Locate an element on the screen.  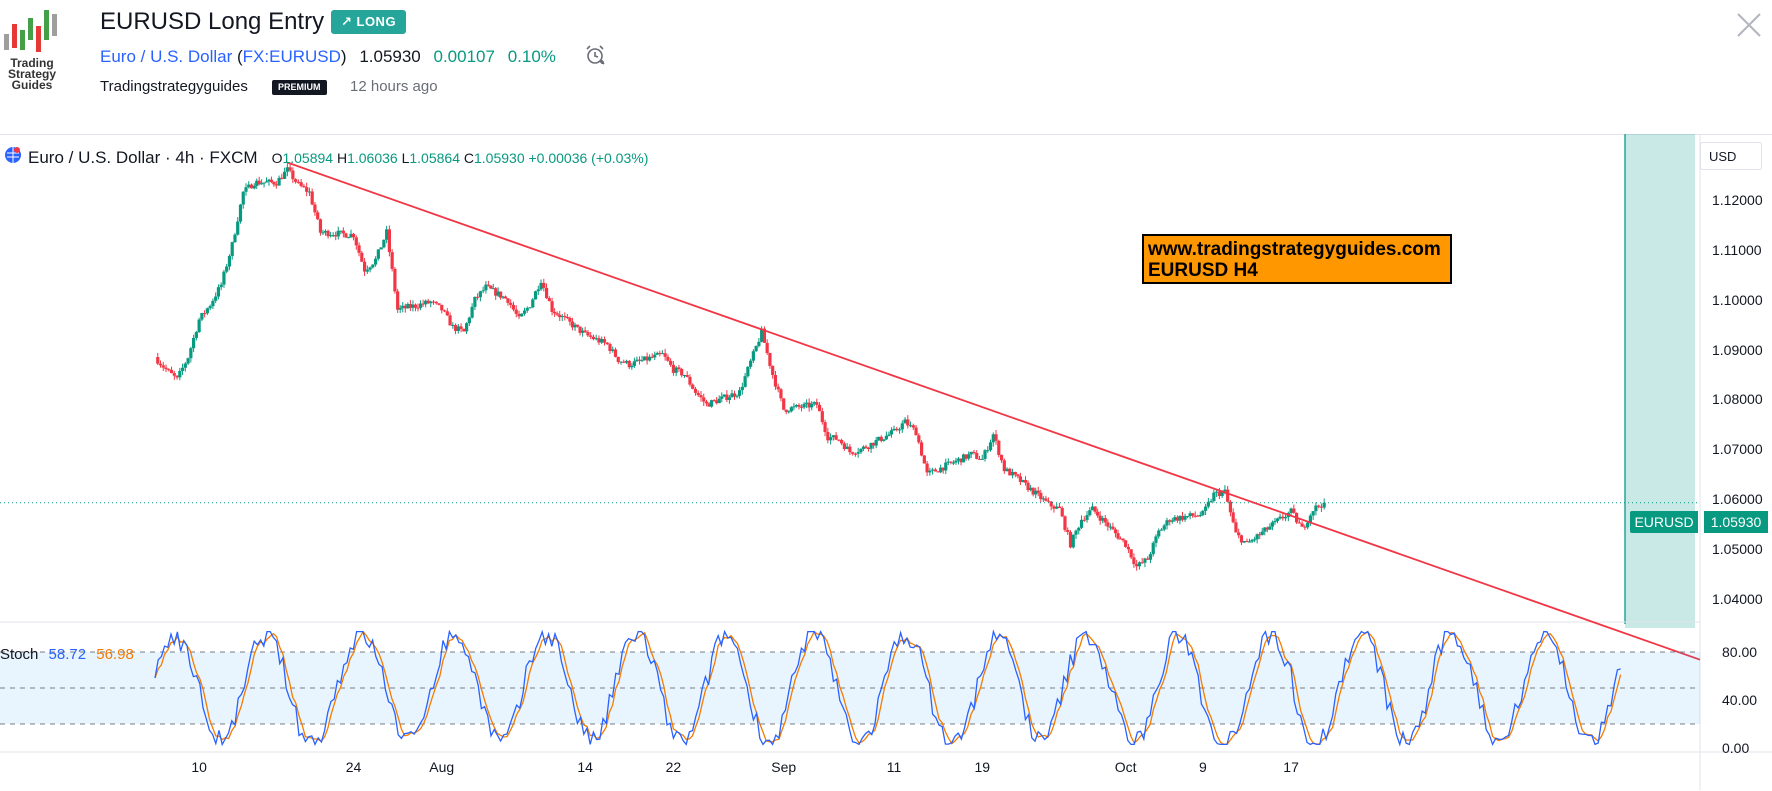
premium-badge: PREMIUM is located at coordinates (299, 87).